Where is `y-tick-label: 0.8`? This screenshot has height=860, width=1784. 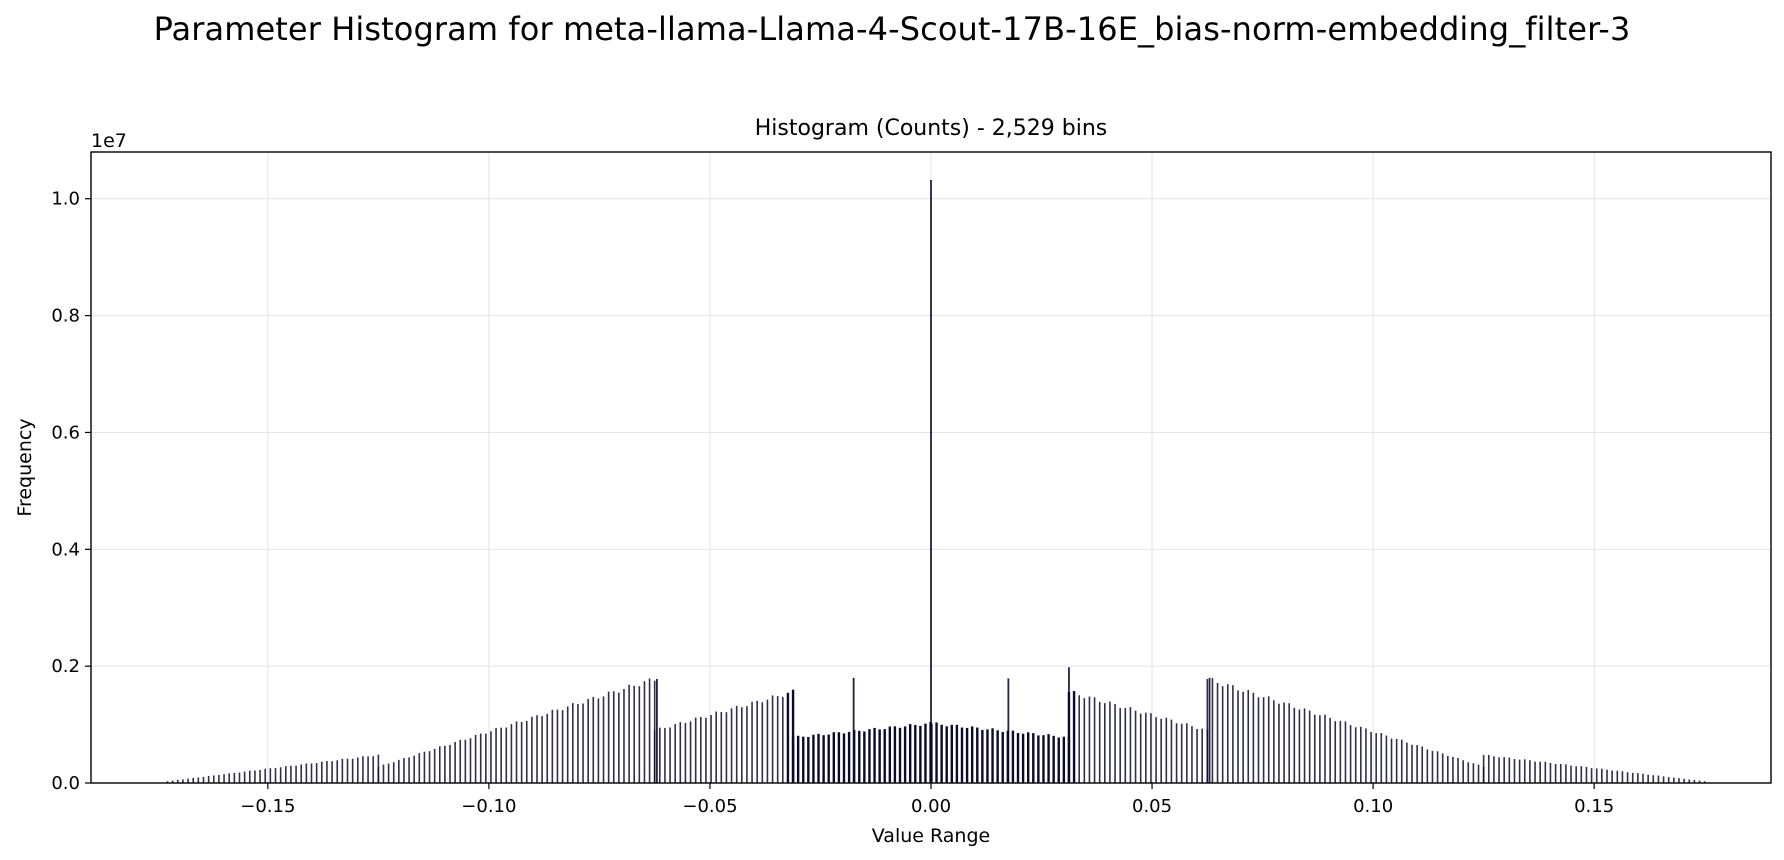
y-tick-label: 0.8 is located at coordinates (65, 316).